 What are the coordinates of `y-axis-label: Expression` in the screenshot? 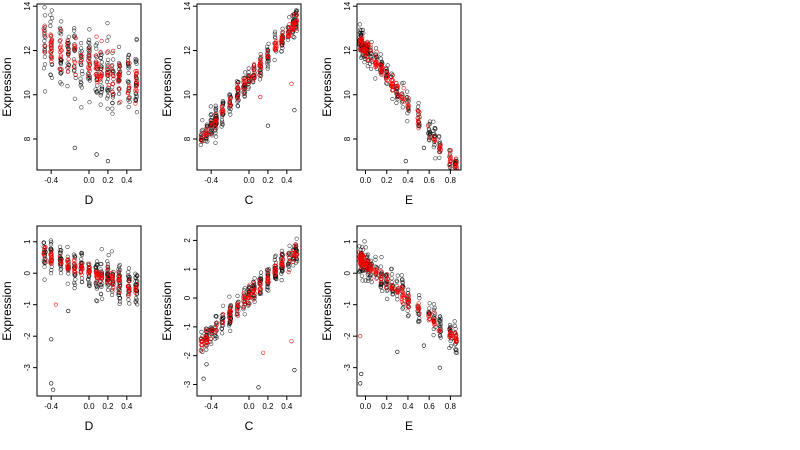 It's located at (7, 310).